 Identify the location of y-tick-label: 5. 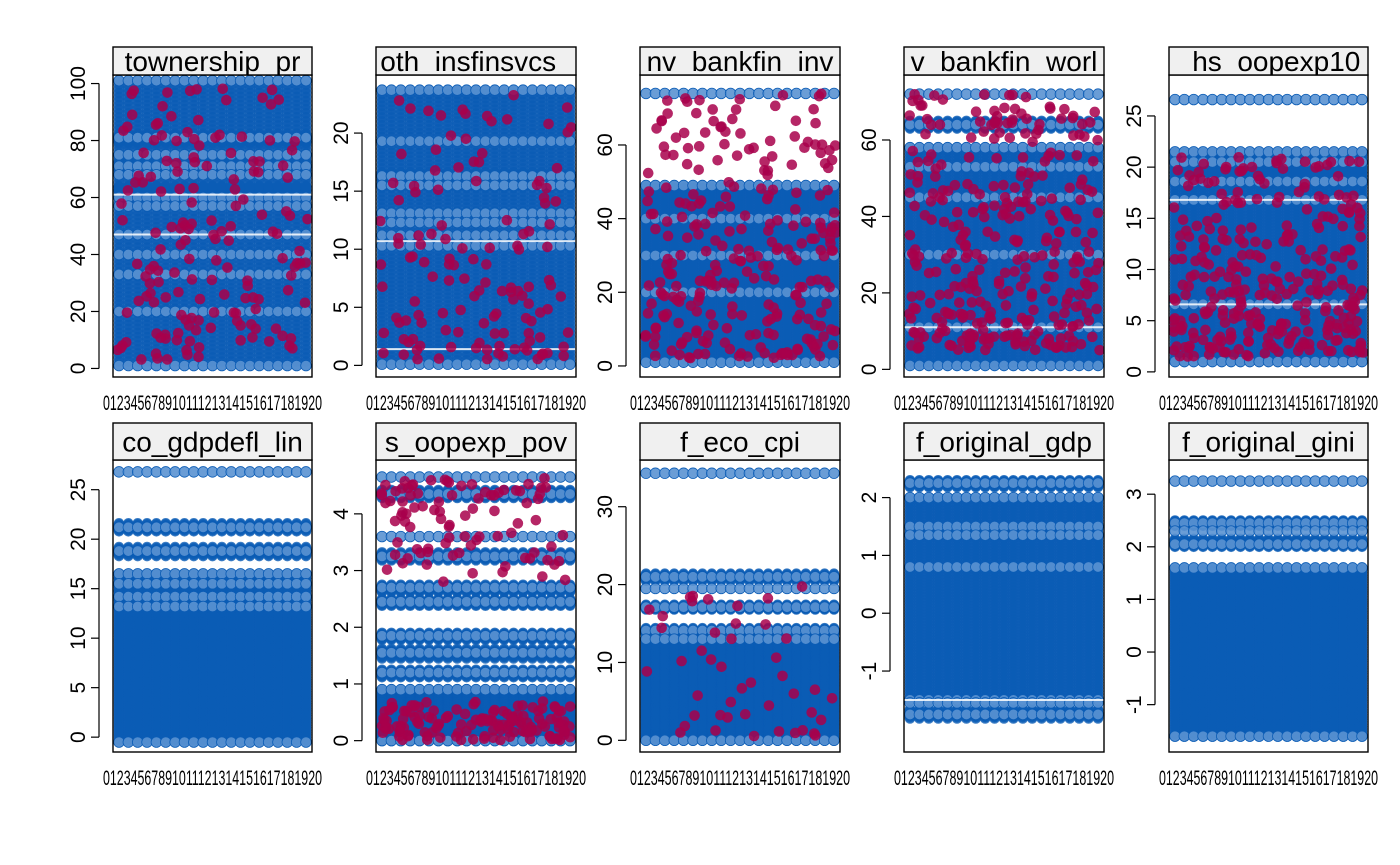
(341, 307).